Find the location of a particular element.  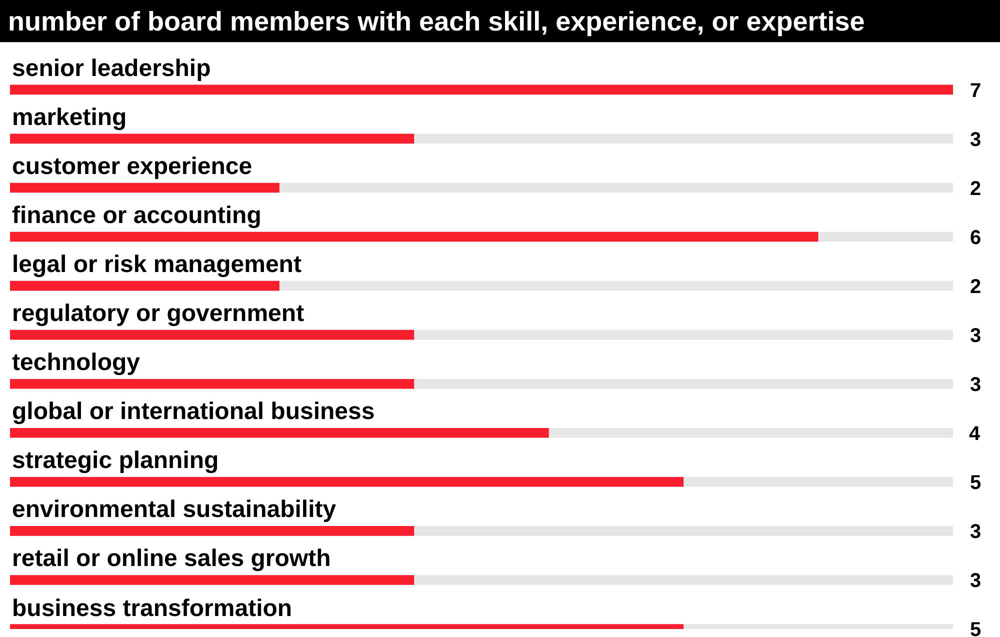

y-tick-label: retail or online sales growth is located at coordinates (171, 558).